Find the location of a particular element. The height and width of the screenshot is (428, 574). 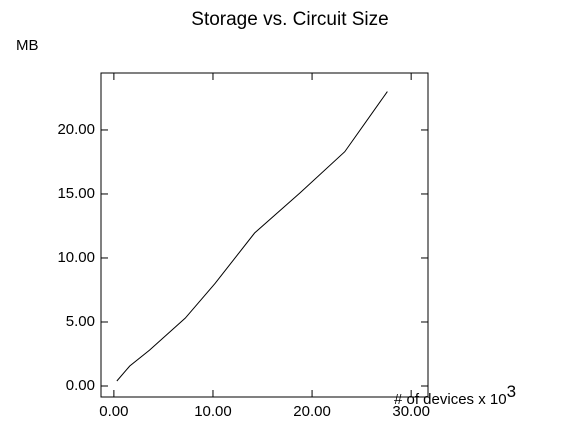

chart-title: Storage vs. Circuit Size is located at coordinates (289, 19).